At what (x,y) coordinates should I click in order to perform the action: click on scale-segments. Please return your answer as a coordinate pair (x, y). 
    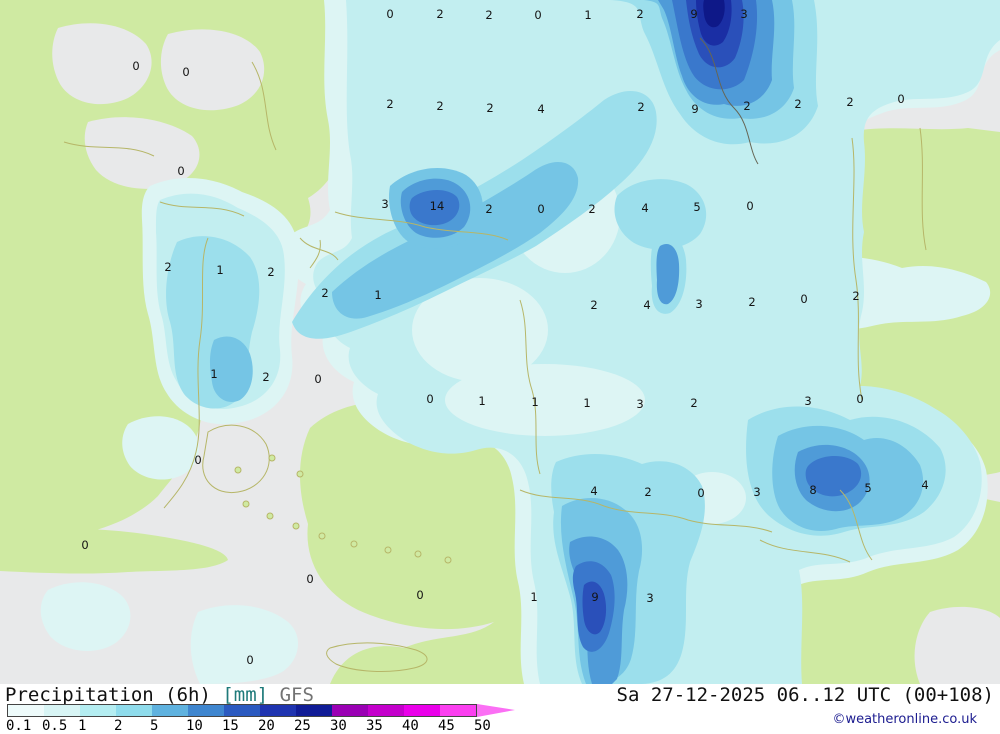
    Looking at the image, I should click on (242, 710).